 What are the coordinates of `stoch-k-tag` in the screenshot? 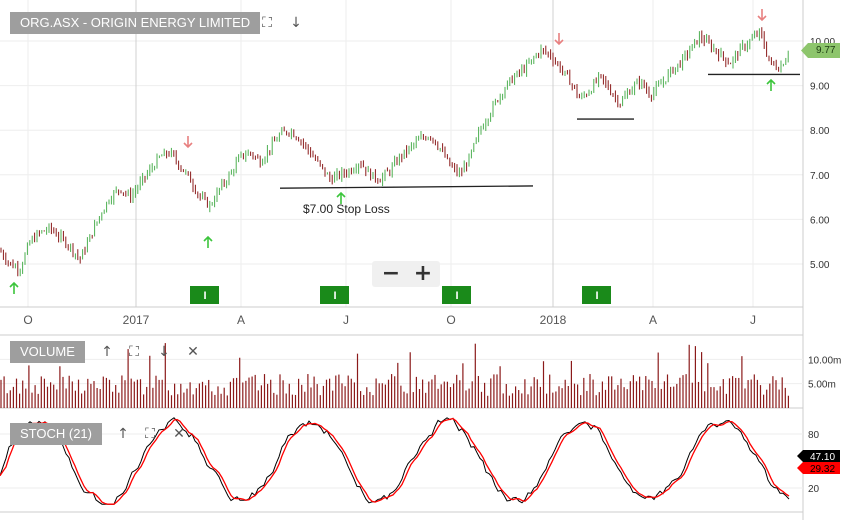 It's located at (818, 456).